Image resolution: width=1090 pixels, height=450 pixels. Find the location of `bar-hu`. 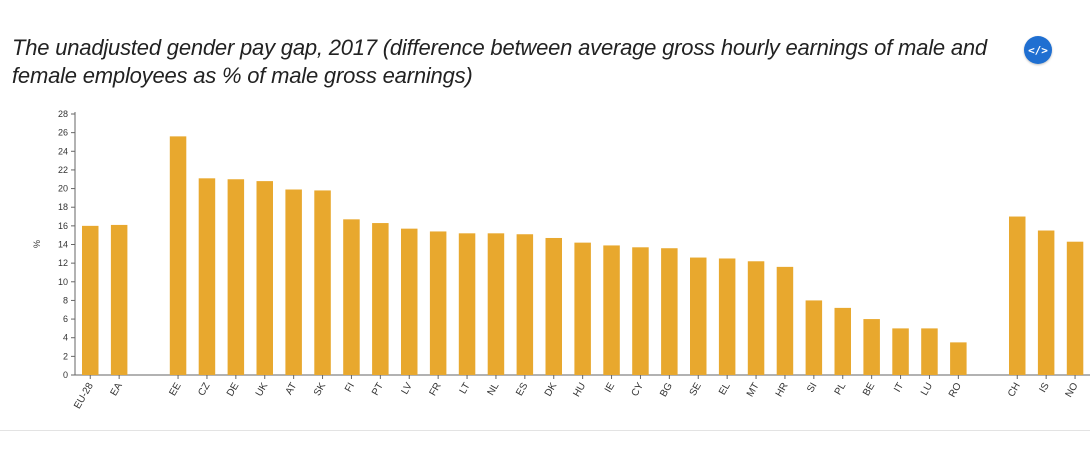

bar-hu is located at coordinates (582, 308).